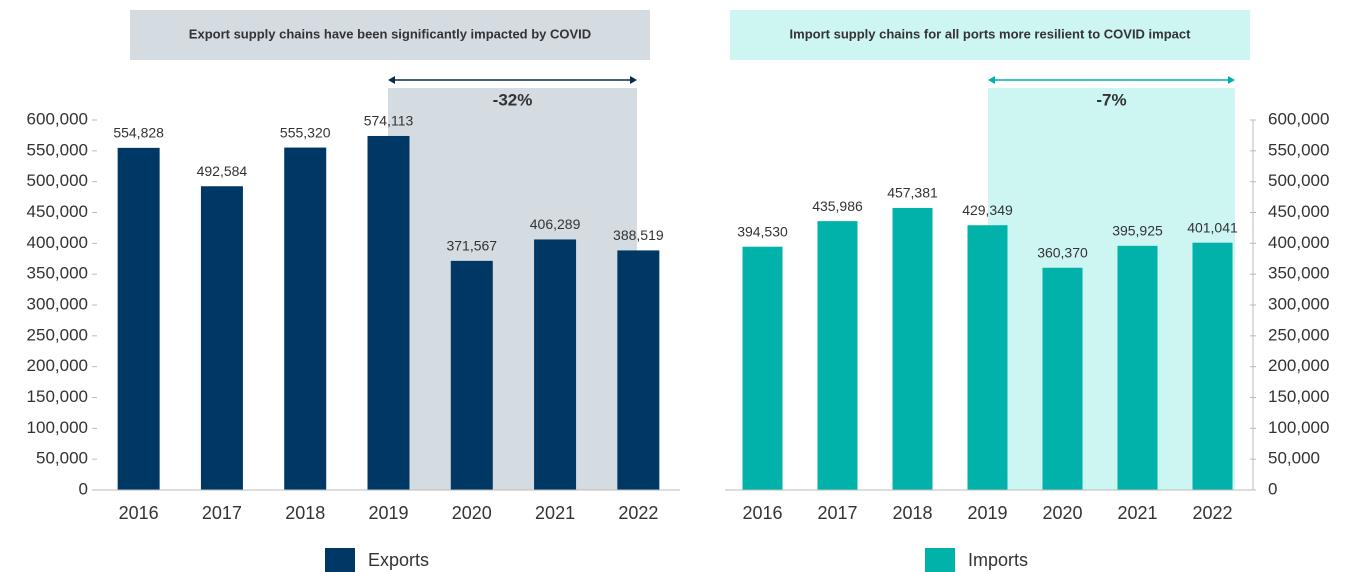 The height and width of the screenshot is (572, 1360). What do you see at coordinates (638, 235) in the screenshot?
I see `data-label: 388,519` at bounding box center [638, 235].